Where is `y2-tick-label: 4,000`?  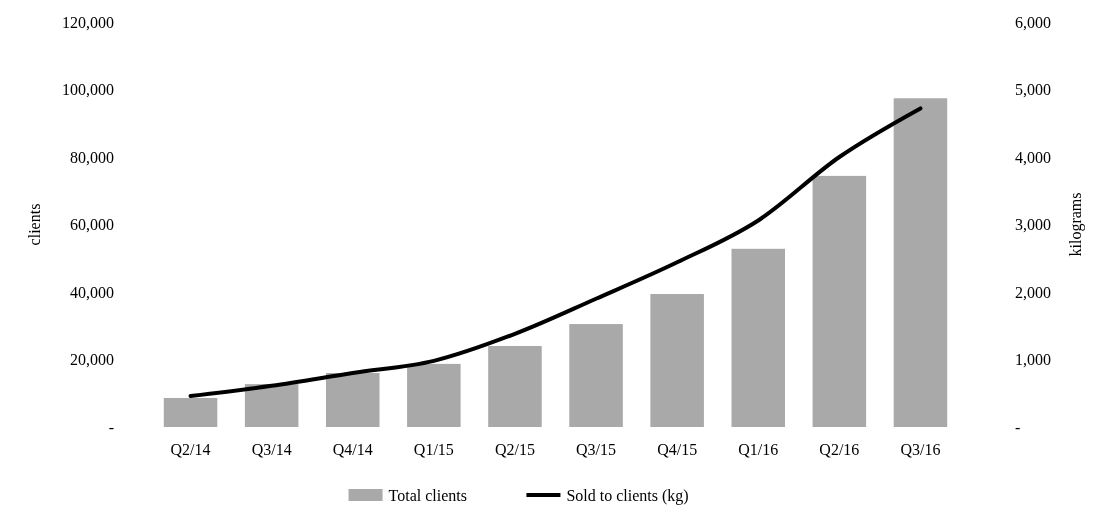
y2-tick-label: 4,000 is located at coordinates (1033, 157).